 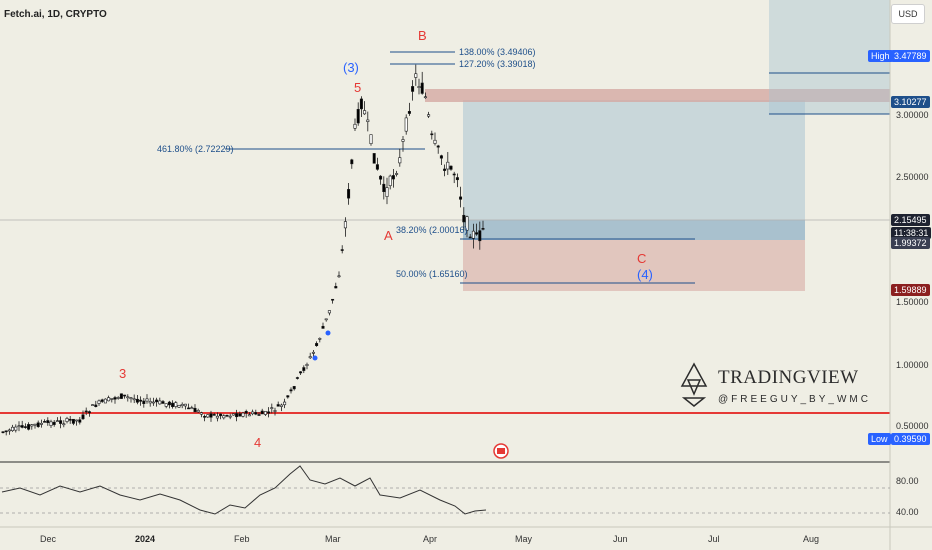 What do you see at coordinates (912, 302) in the screenshot?
I see `price-tick: 1.50000` at bounding box center [912, 302].